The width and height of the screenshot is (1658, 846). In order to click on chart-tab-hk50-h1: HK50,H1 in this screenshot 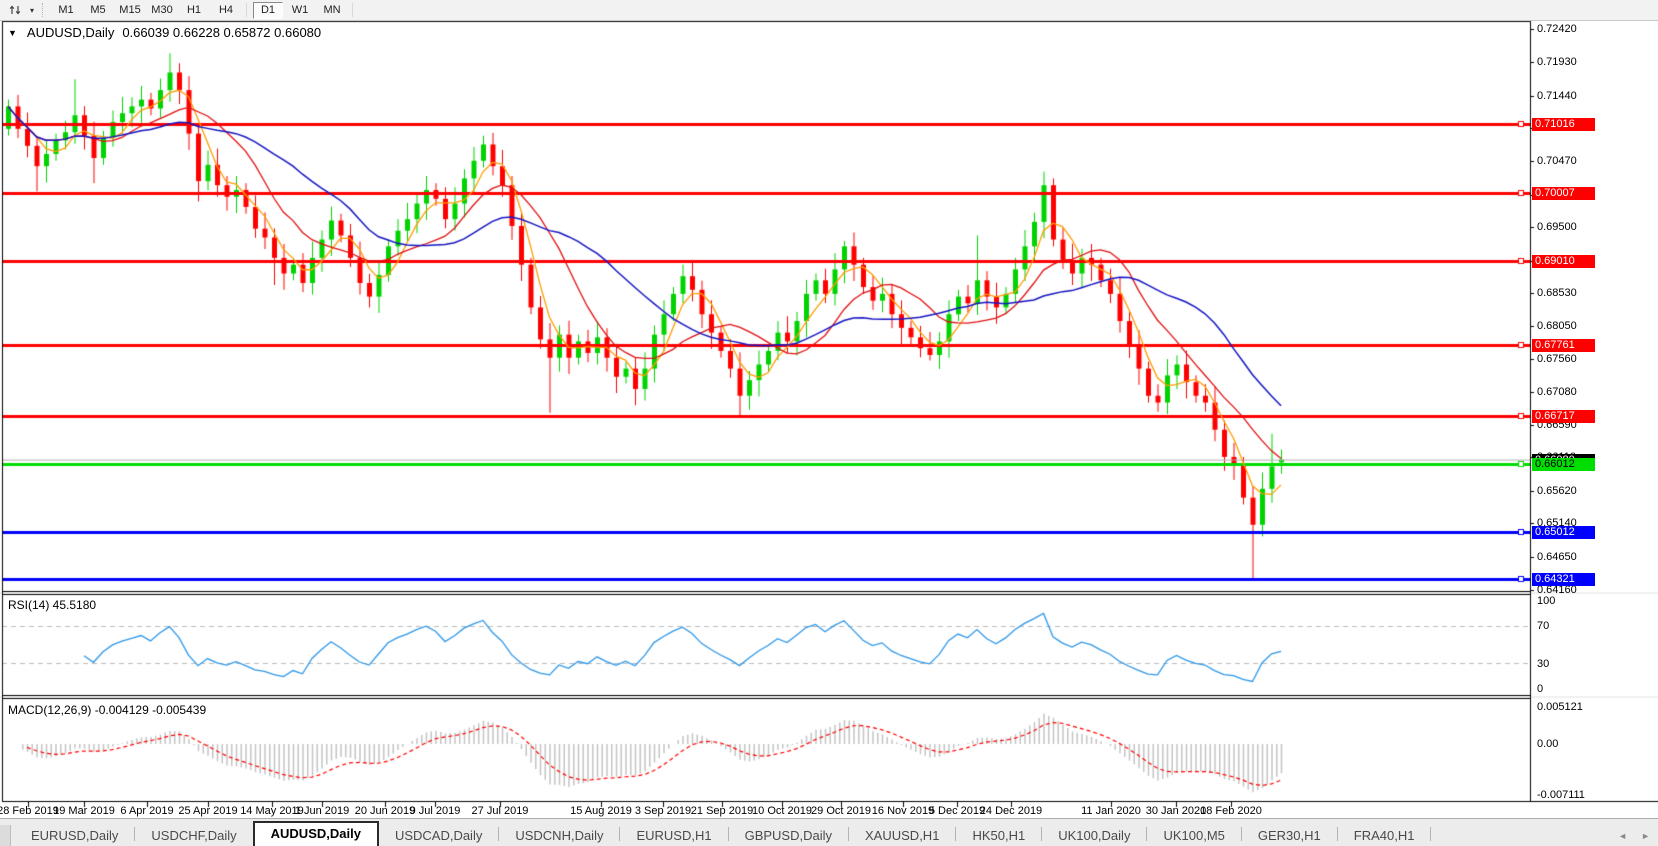, I will do `click(999, 835)`.